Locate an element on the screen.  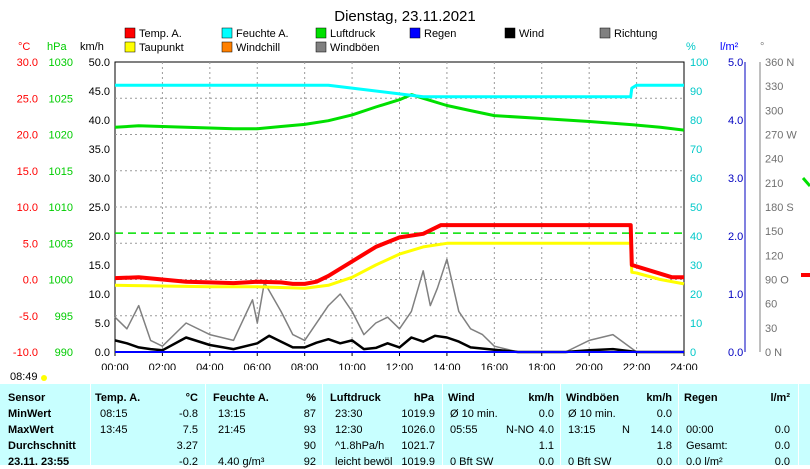
temp-tick-label: -10.0 is located at coordinates (25, 353).